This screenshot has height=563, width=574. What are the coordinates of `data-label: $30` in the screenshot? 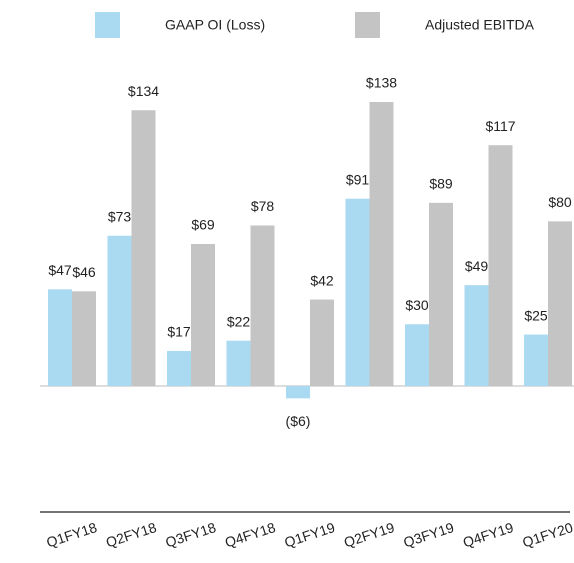 It's located at (417, 305).